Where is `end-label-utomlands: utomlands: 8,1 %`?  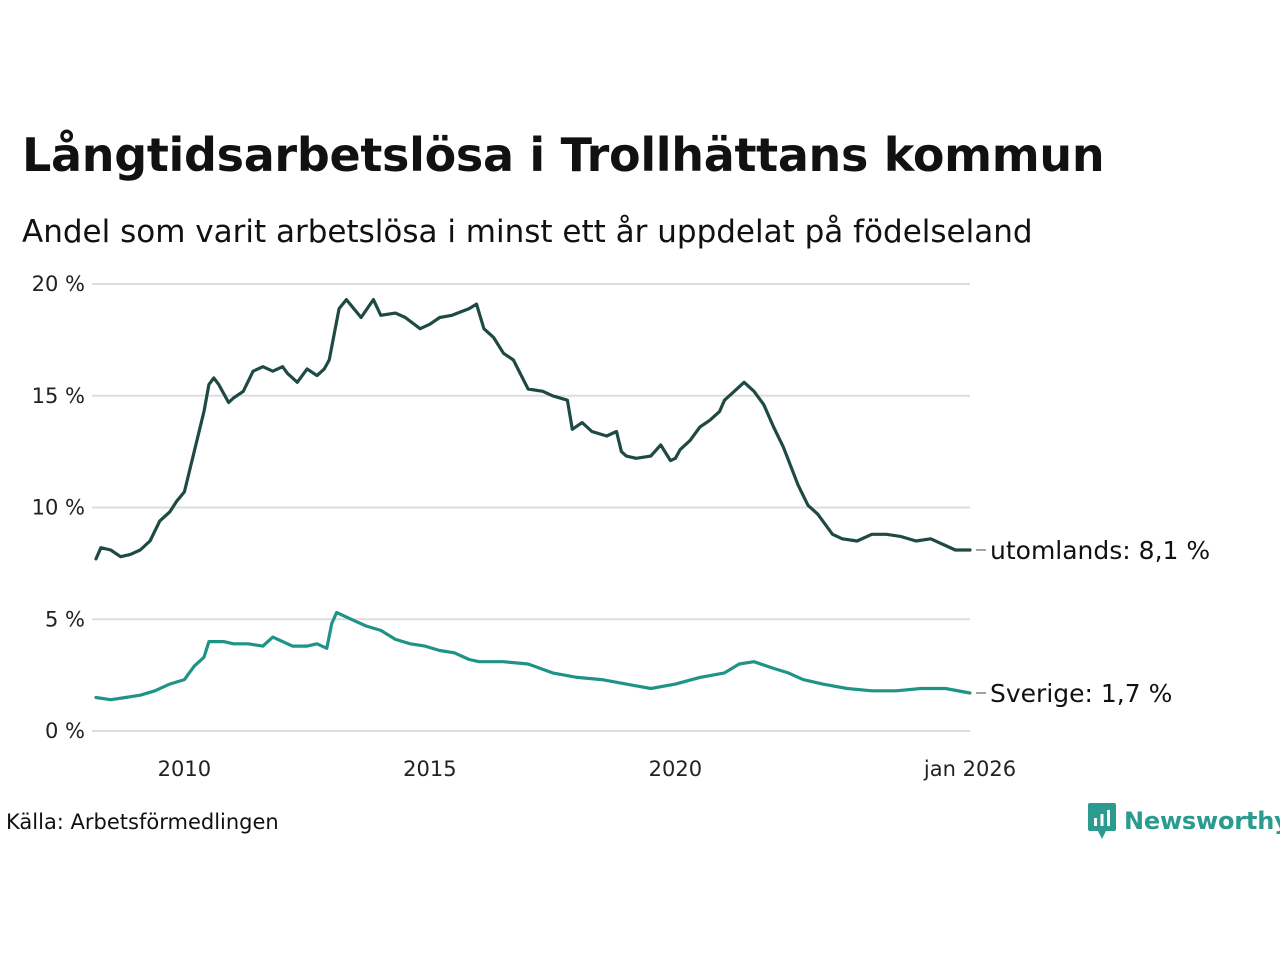
end-label-utomlands: utomlands: 8,1 % is located at coordinates (1100, 550).